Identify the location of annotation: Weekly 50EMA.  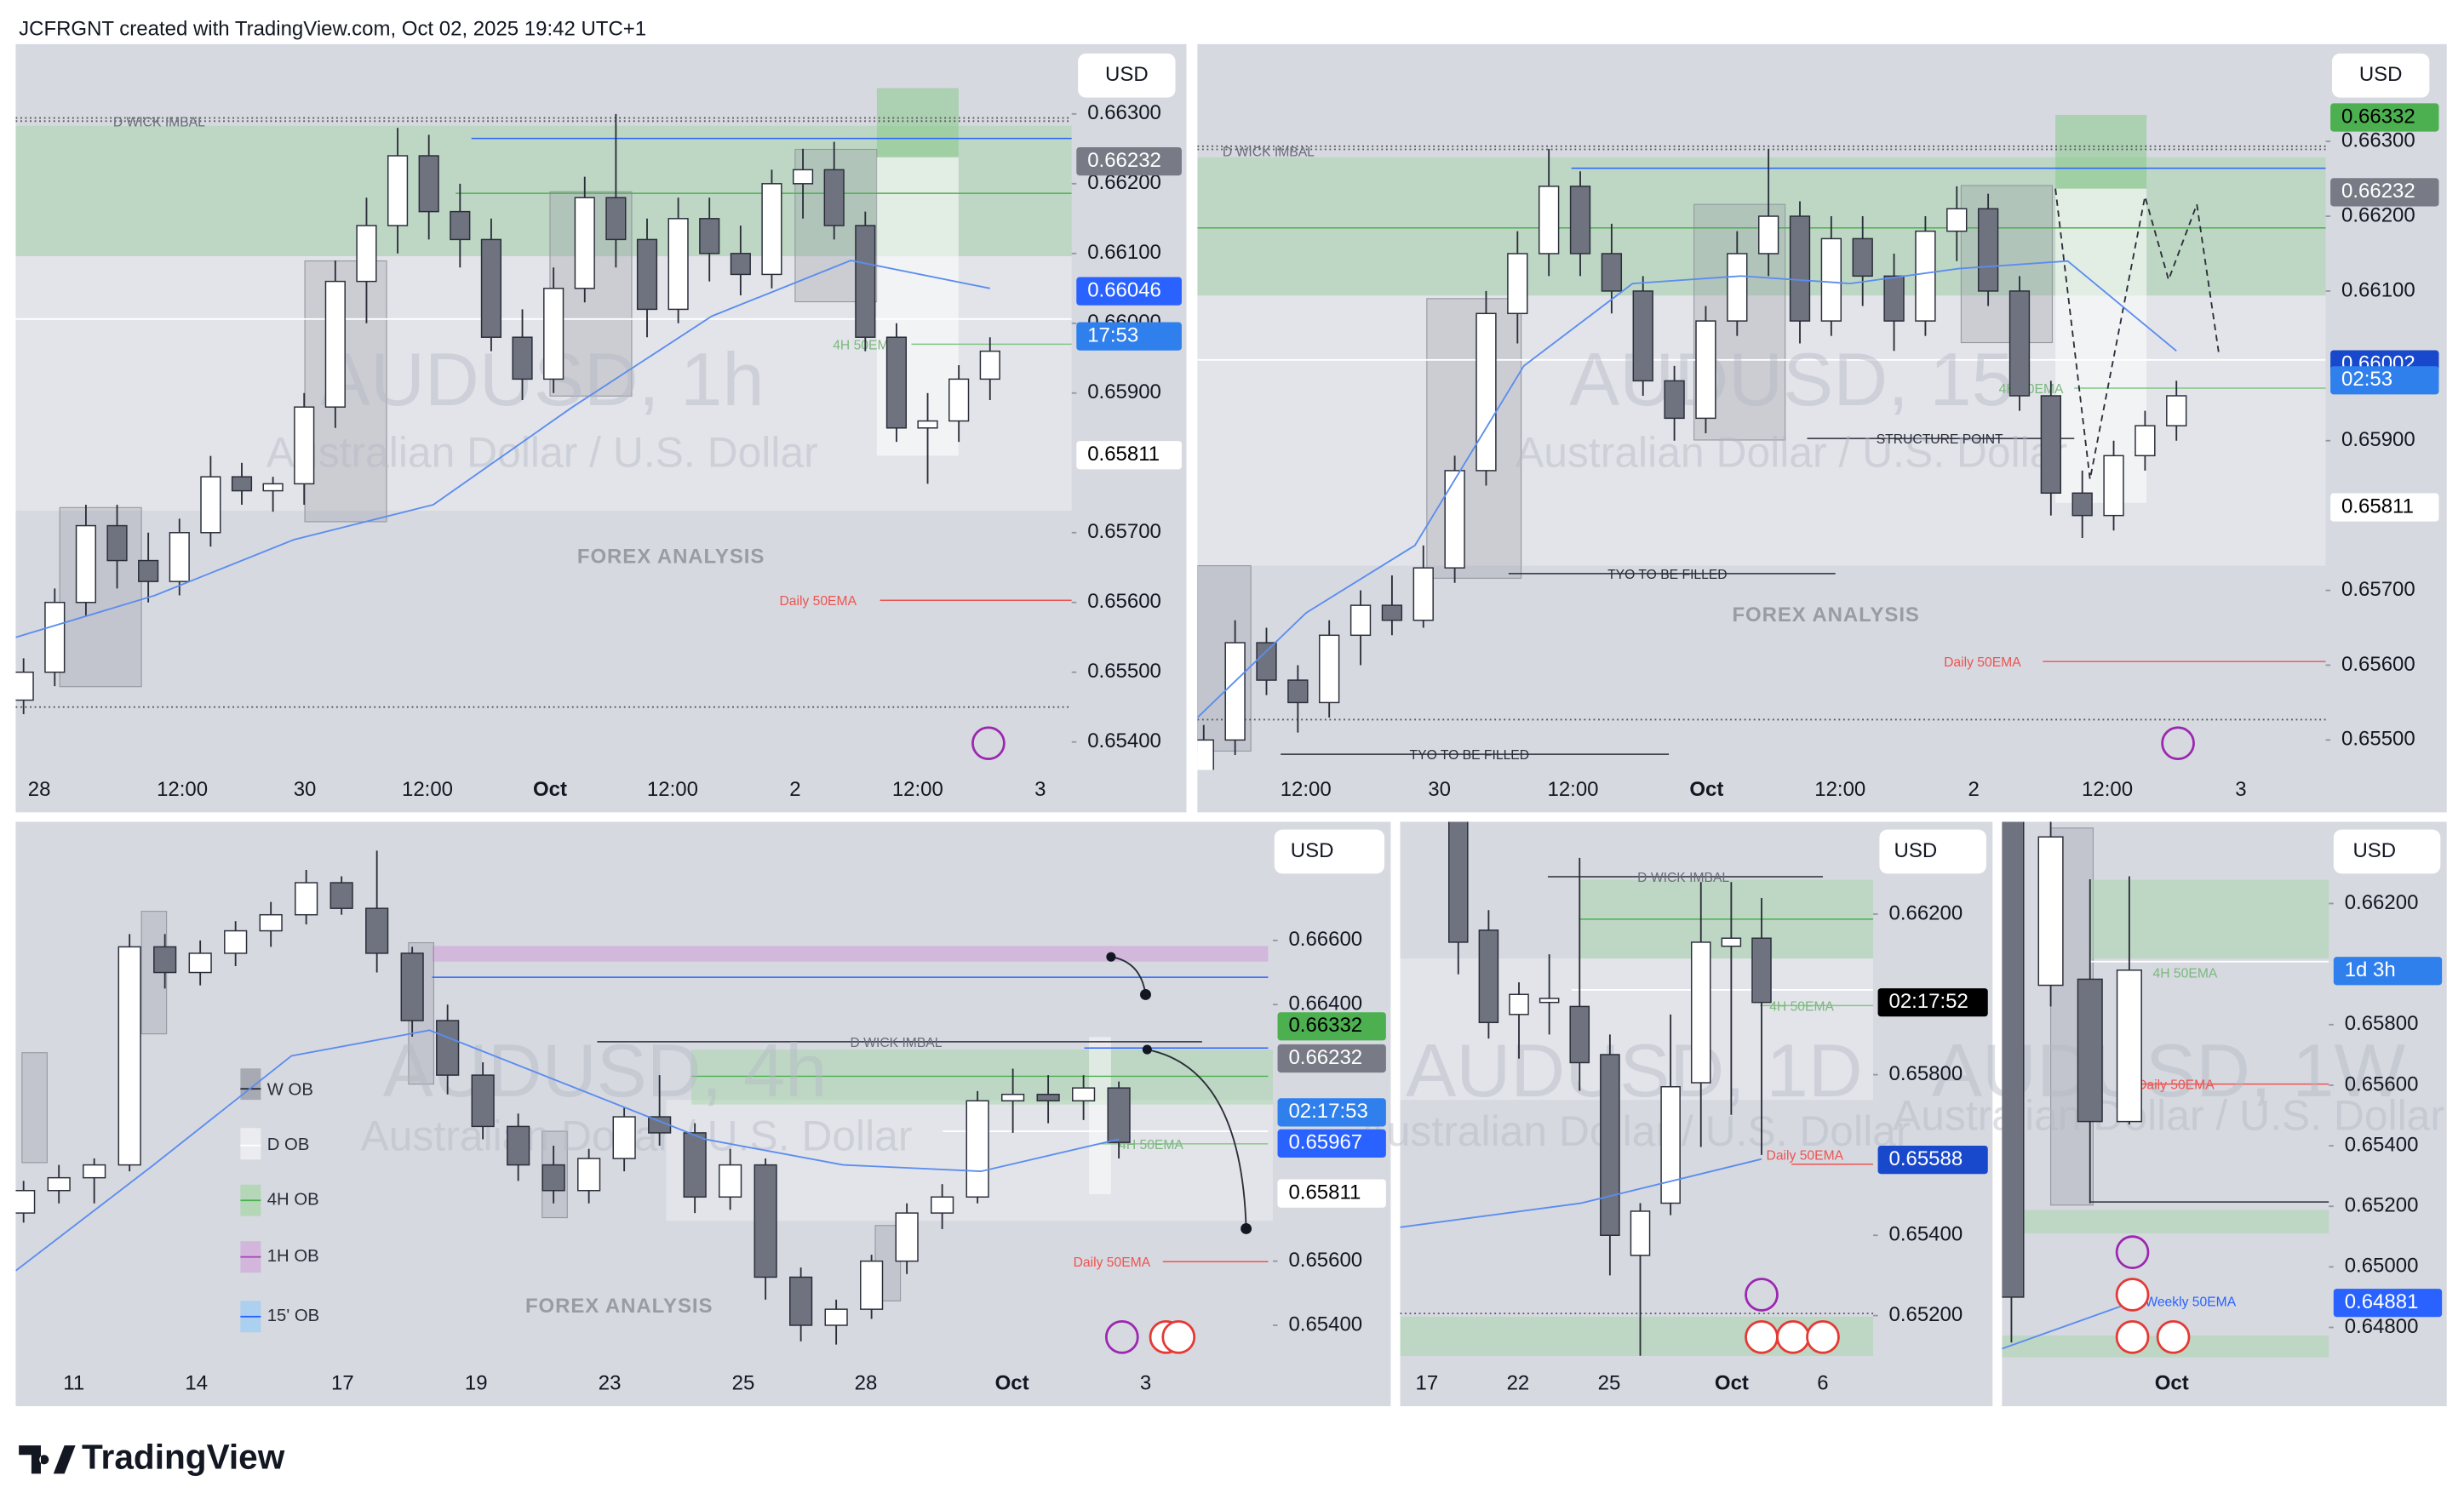
(2190, 1302).